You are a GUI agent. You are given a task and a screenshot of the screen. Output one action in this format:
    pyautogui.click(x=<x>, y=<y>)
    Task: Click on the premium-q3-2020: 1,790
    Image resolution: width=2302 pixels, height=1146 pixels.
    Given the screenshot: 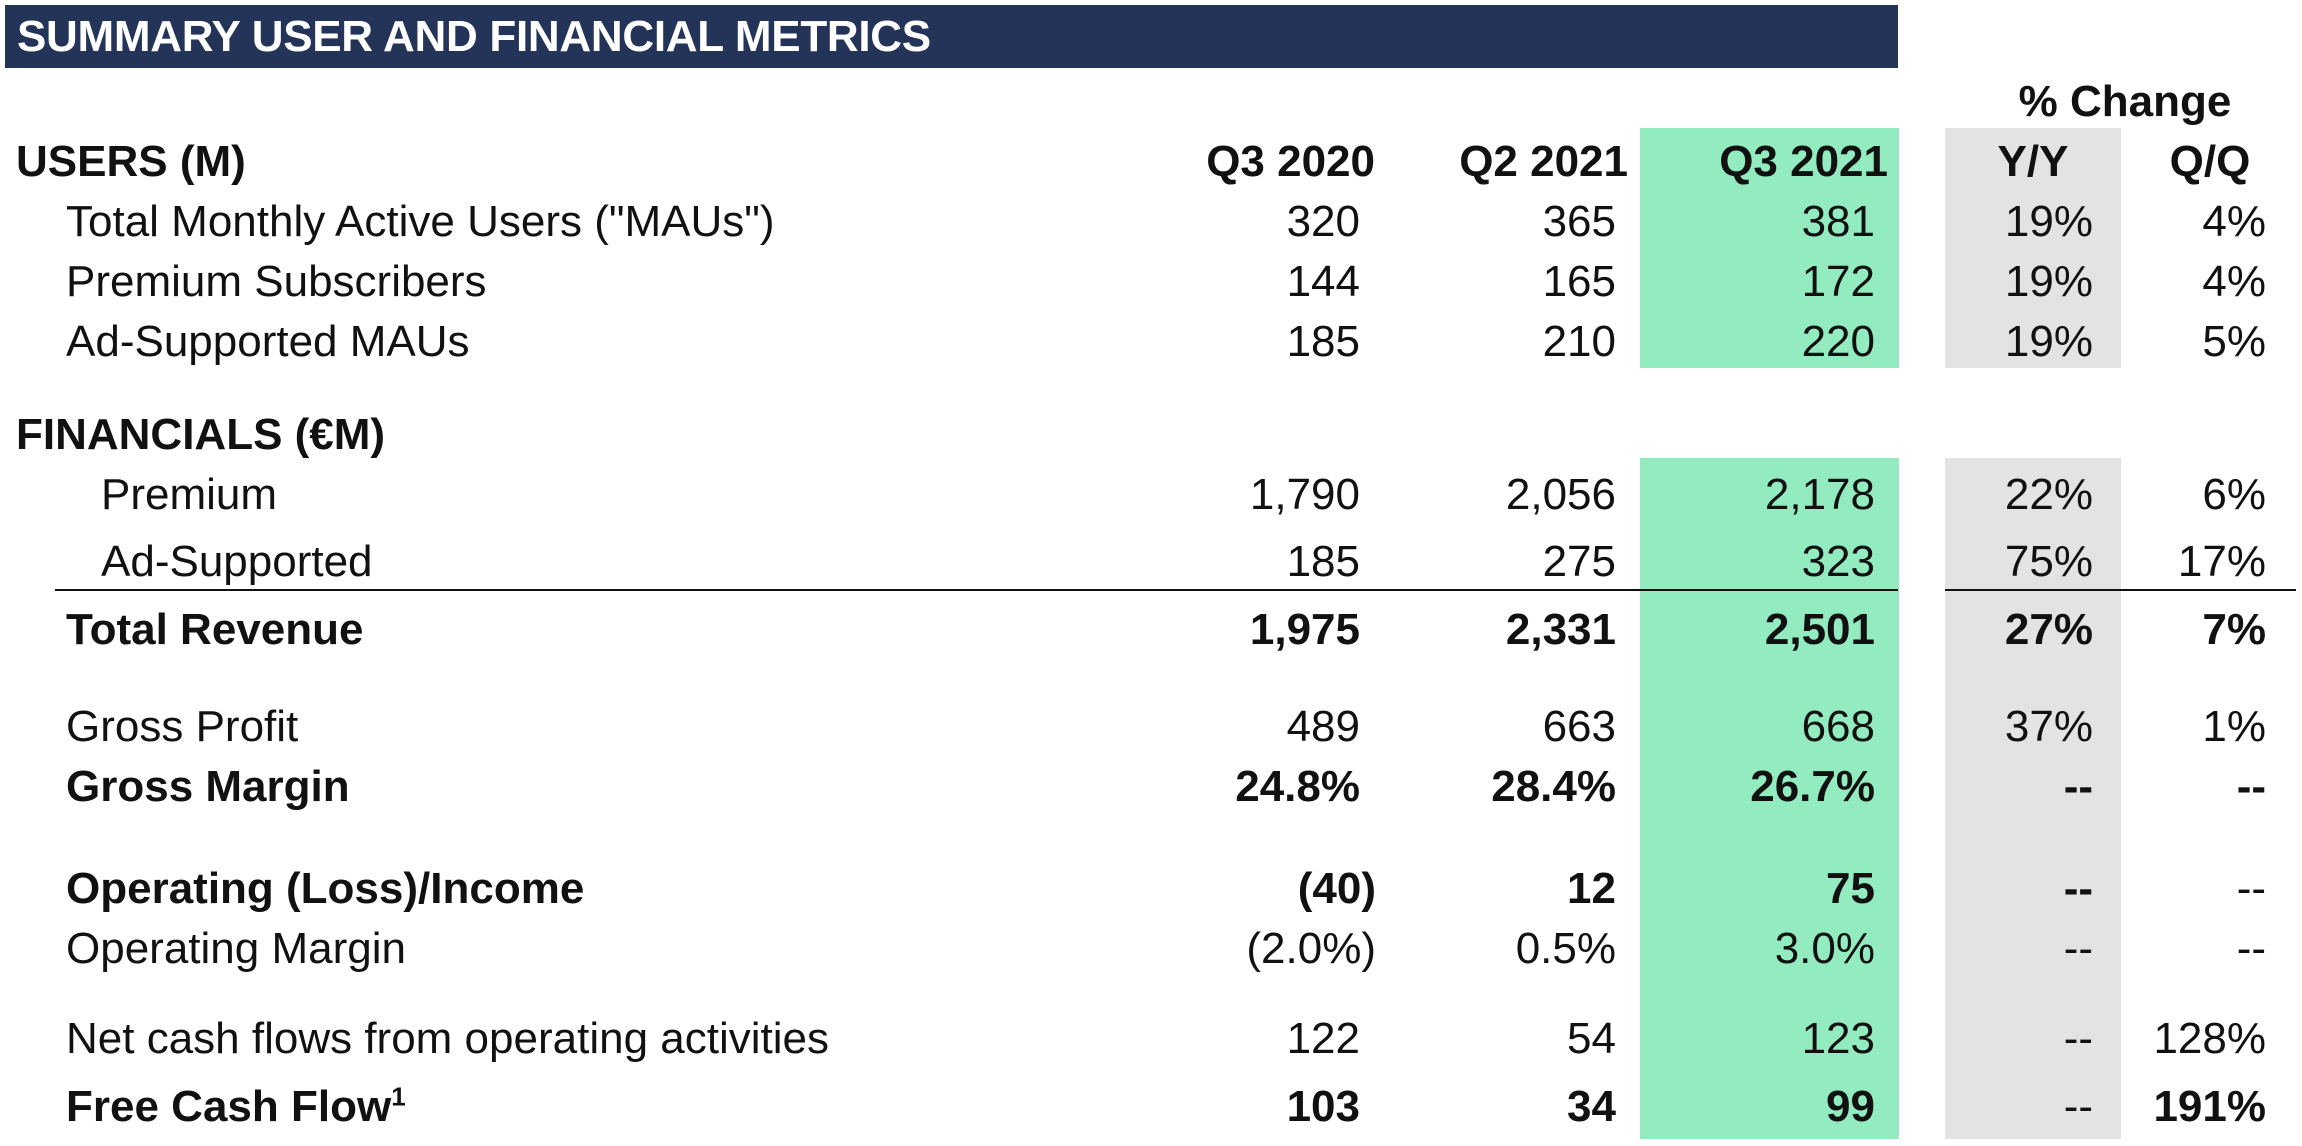 What is the action you would take?
    pyautogui.click(x=1304, y=494)
    